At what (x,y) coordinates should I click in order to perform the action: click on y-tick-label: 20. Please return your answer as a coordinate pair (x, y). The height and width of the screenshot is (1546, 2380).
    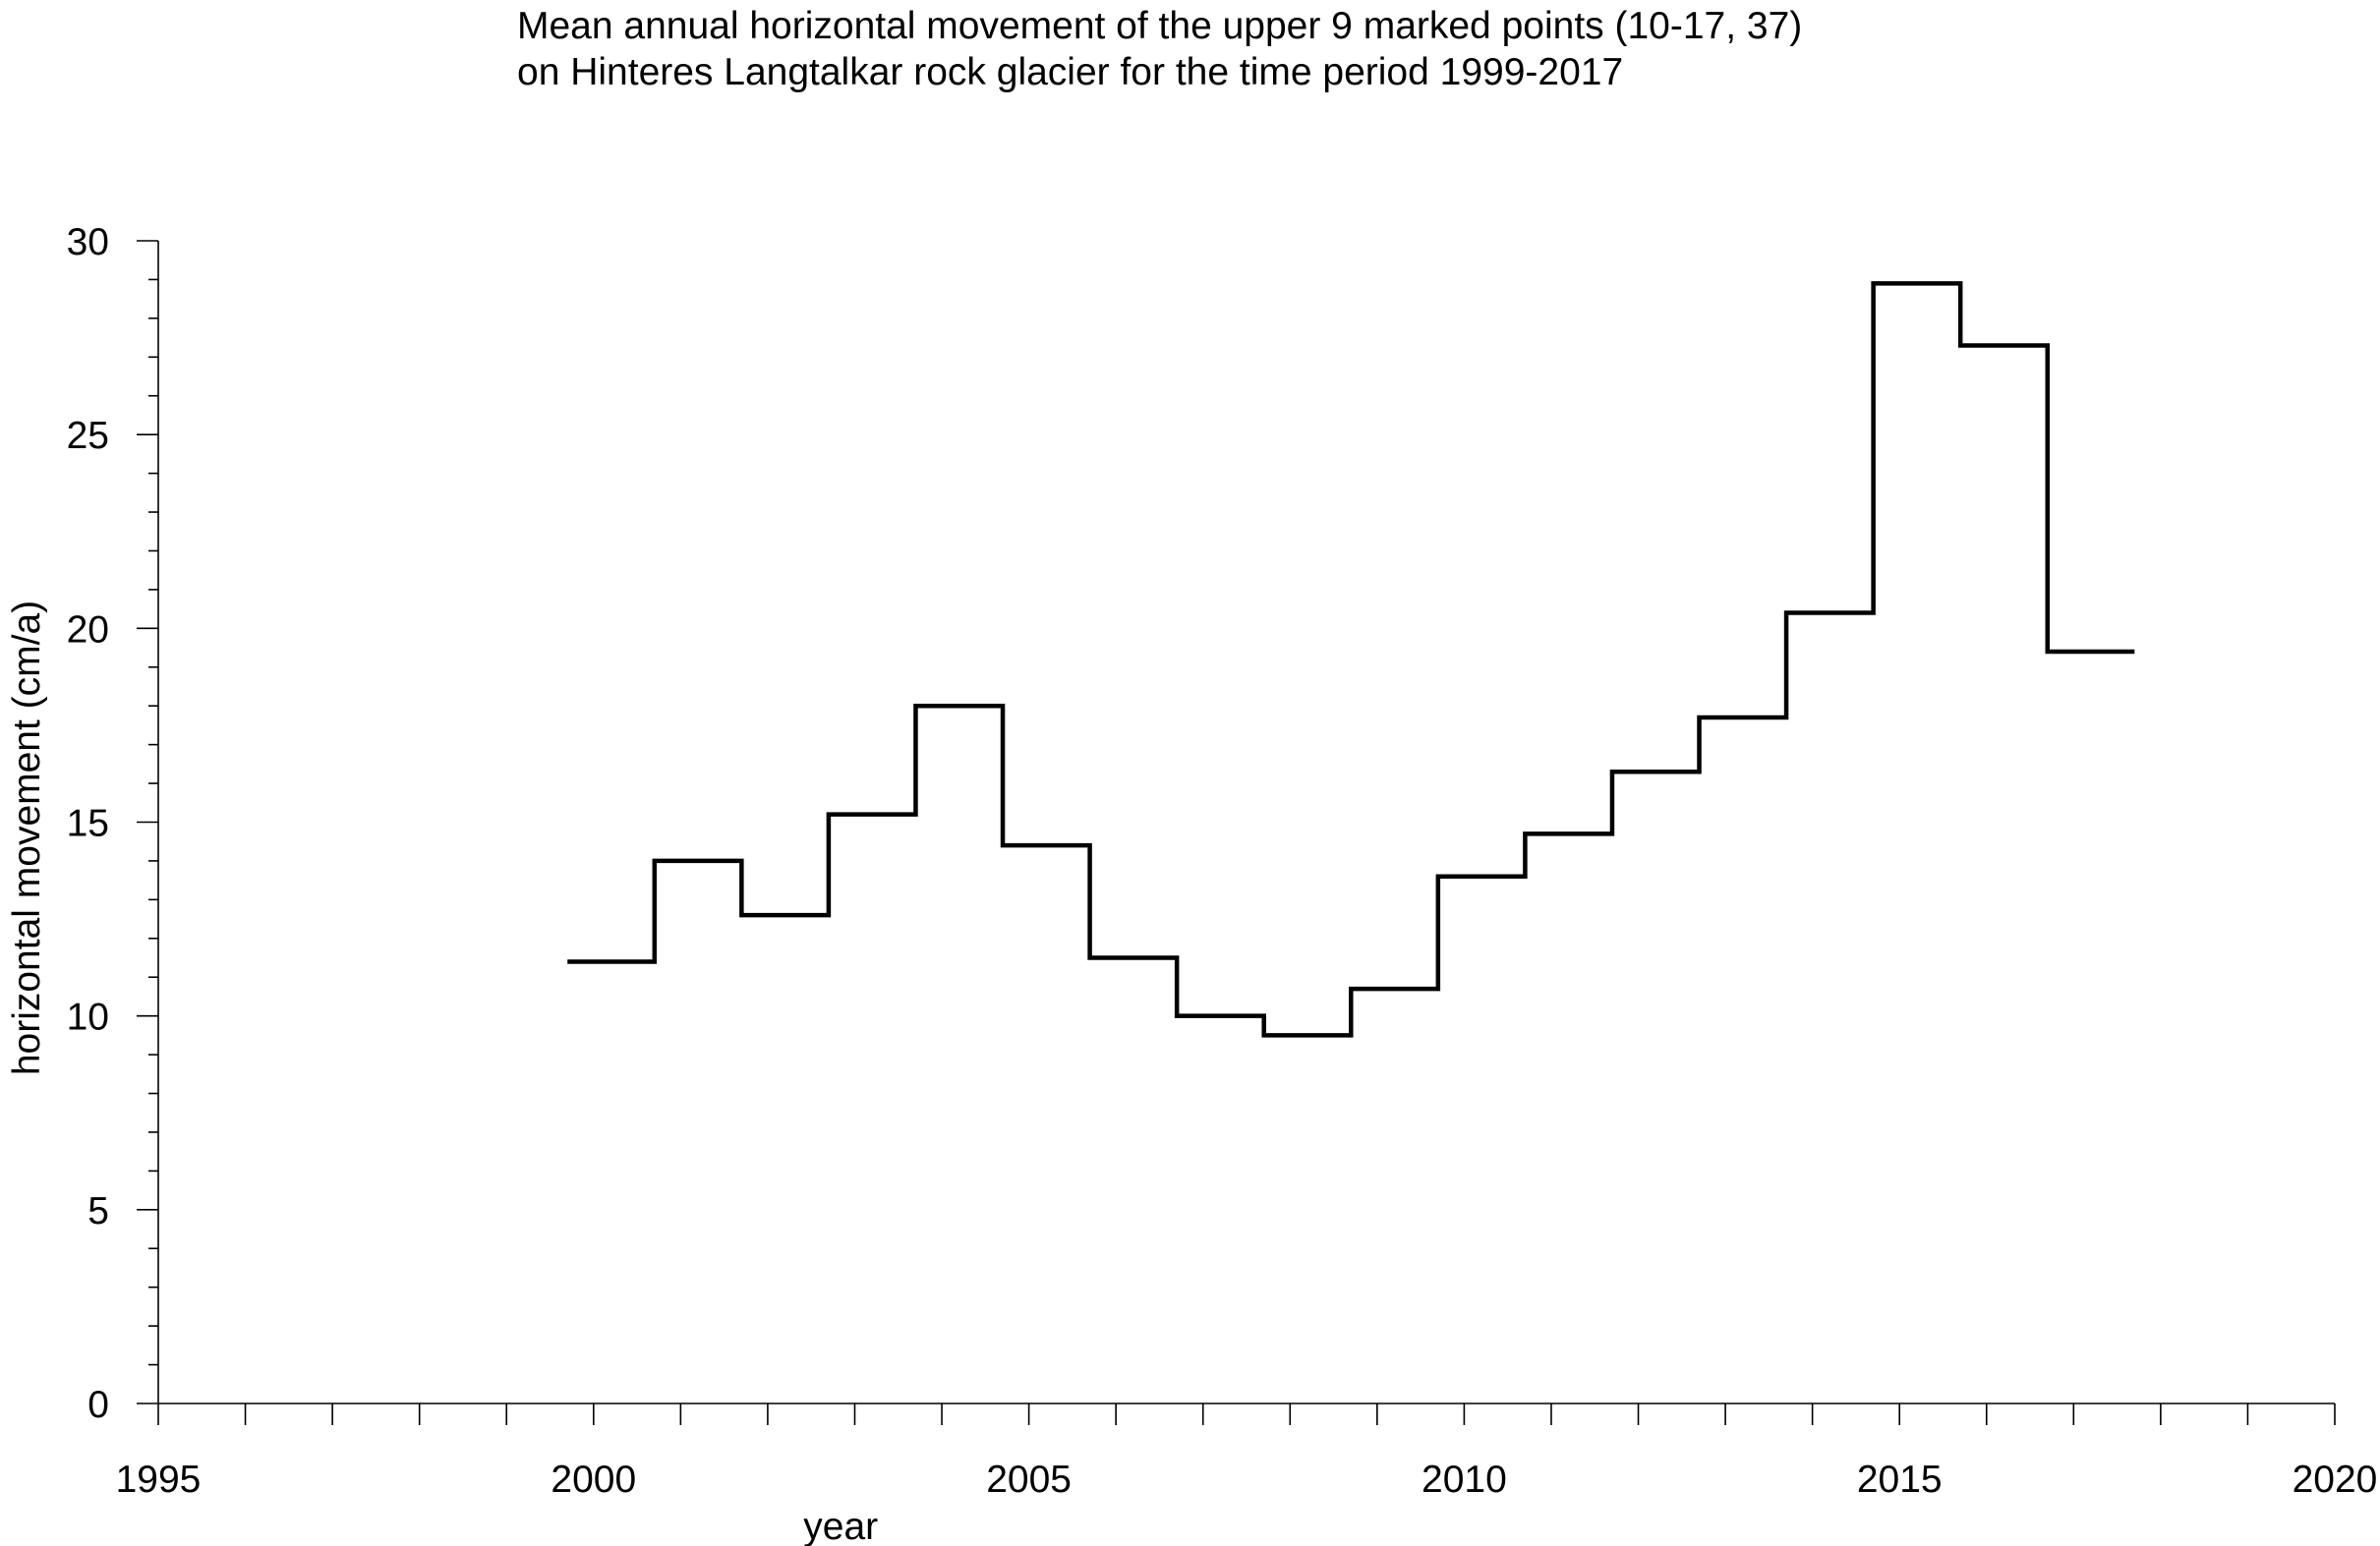
    Looking at the image, I should click on (88, 629).